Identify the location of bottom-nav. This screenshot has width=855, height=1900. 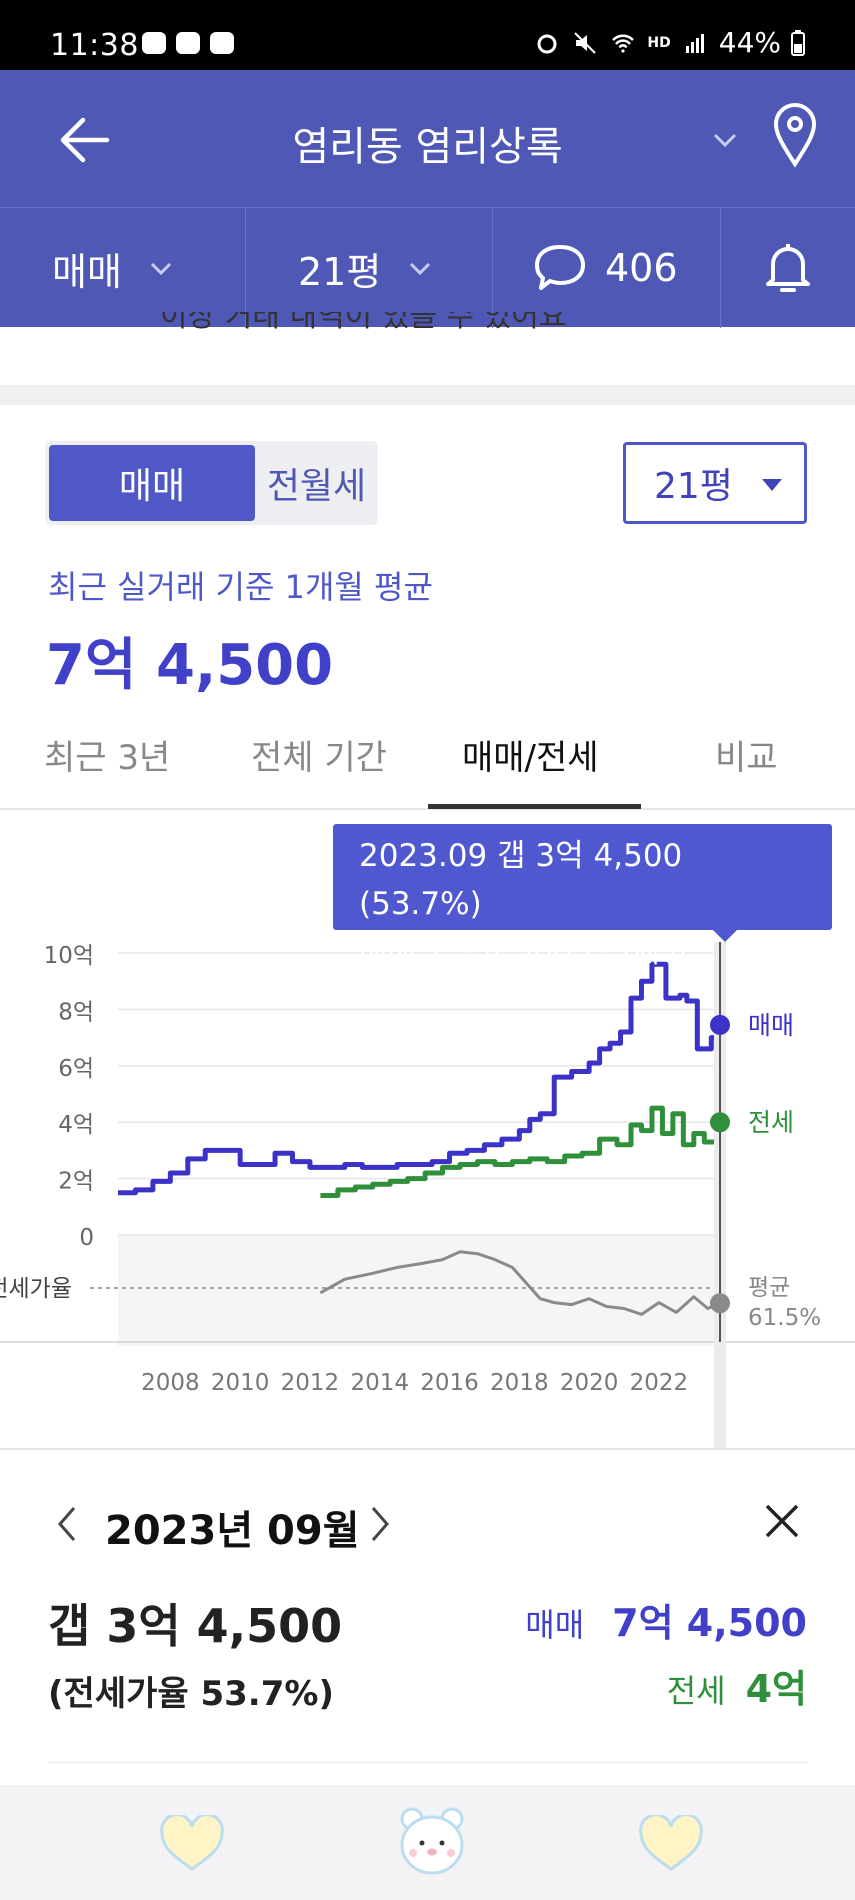
(427, 1842).